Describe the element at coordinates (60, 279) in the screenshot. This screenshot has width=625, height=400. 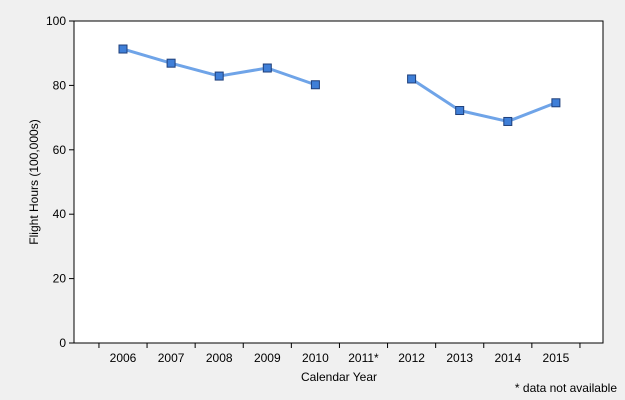
I see `y-tick-label: 20` at that location.